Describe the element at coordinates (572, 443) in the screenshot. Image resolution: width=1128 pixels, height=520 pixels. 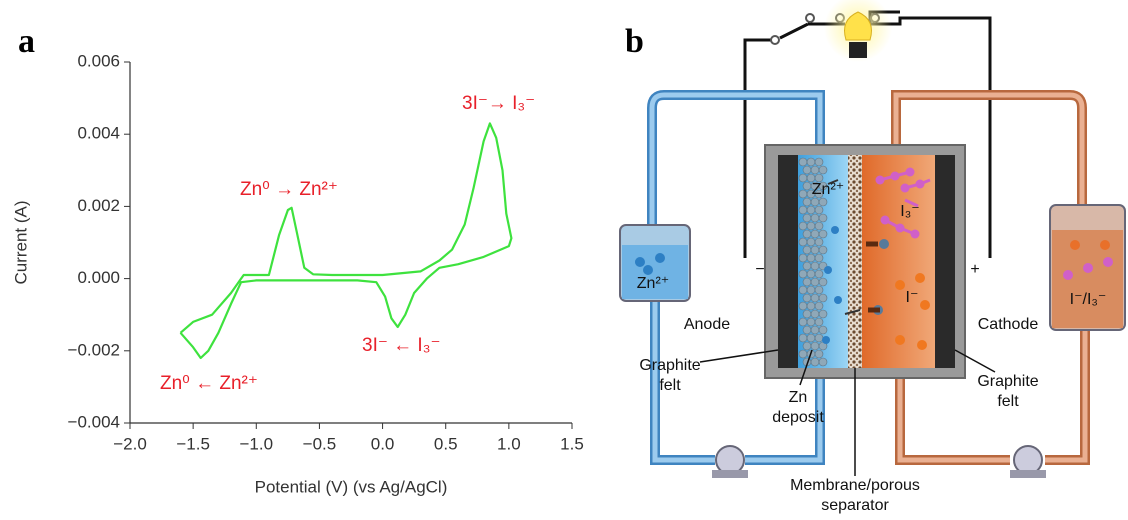
I see `x-tick-label: 1.5` at that location.